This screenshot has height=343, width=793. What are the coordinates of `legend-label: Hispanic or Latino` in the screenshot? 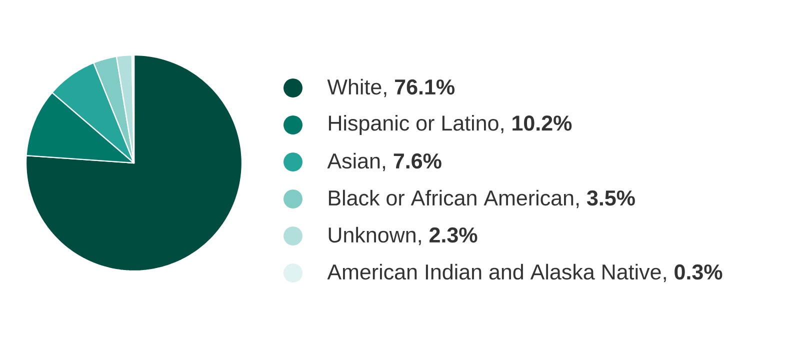 It's located at (413, 125).